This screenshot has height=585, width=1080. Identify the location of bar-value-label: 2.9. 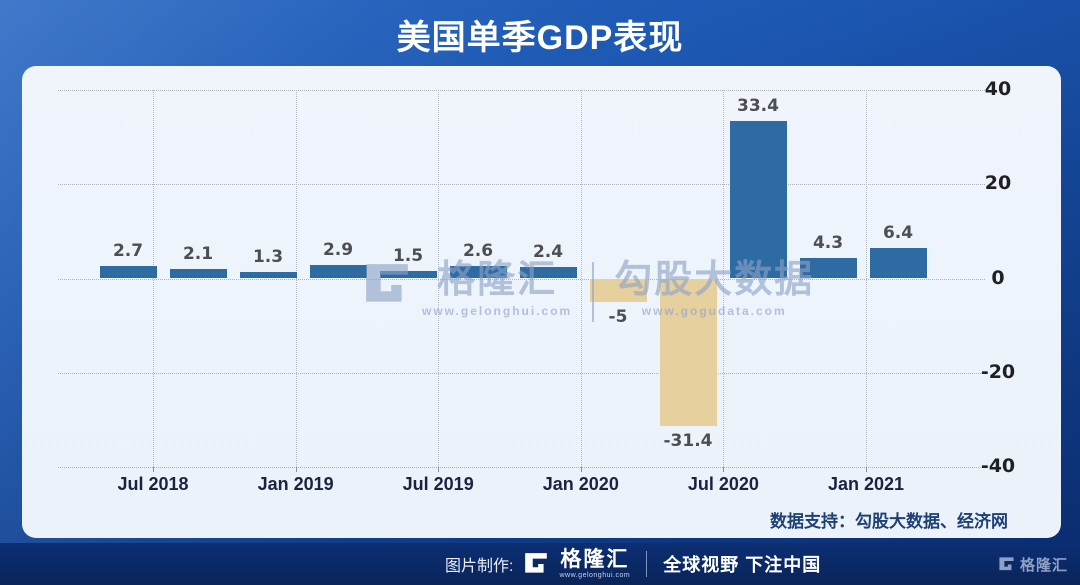
(338, 249).